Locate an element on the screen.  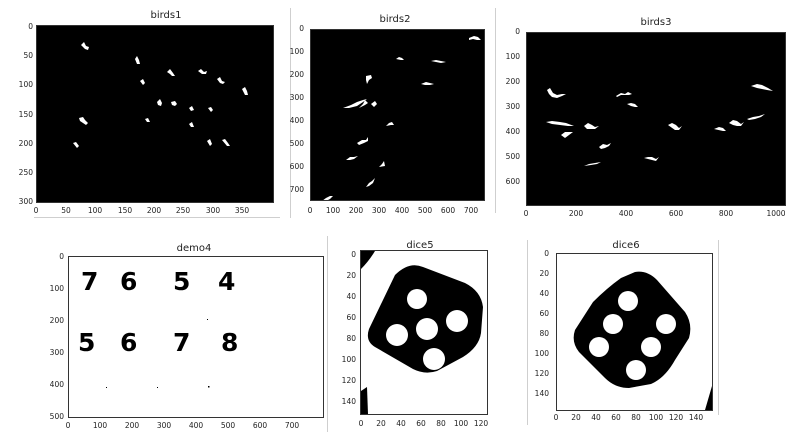
x-tick-label: 800 is located at coordinates (726, 213).